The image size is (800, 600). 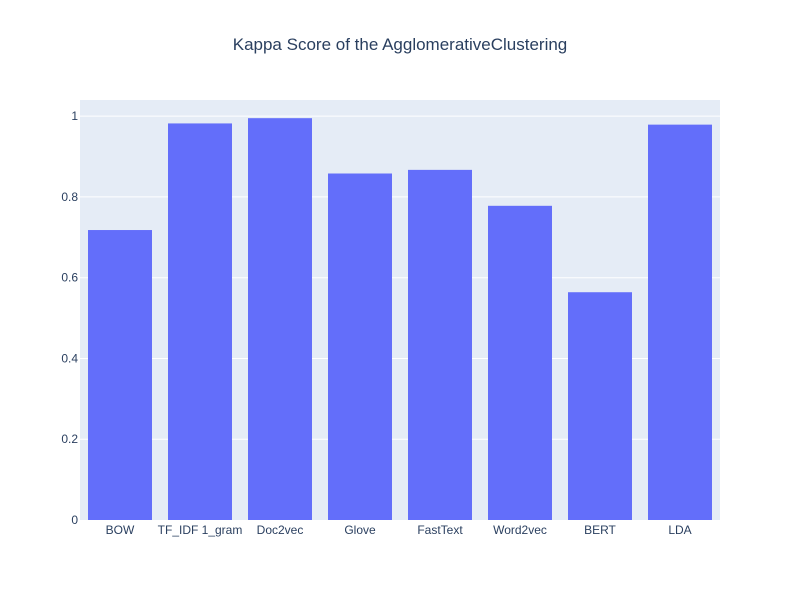 I want to click on x-tick-label: BOW, so click(x=120, y=530).